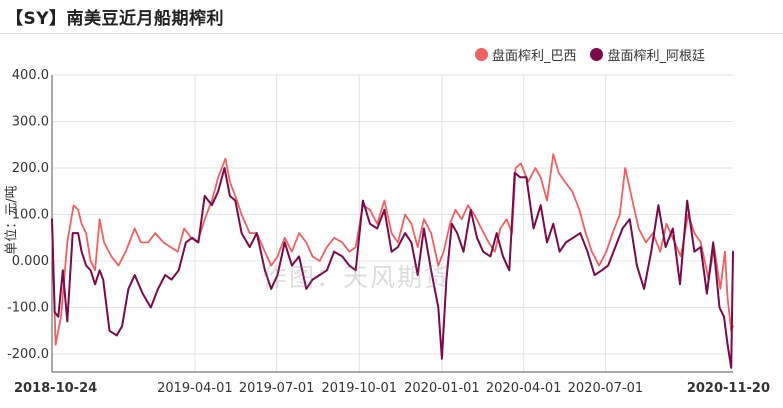 The width and height of the screenshot is (783, 408). Describe the element at coordinates (656, 56) in the screenshot. I see `legend-label-argentina: 盘面榨利_阿根廷` at that location.